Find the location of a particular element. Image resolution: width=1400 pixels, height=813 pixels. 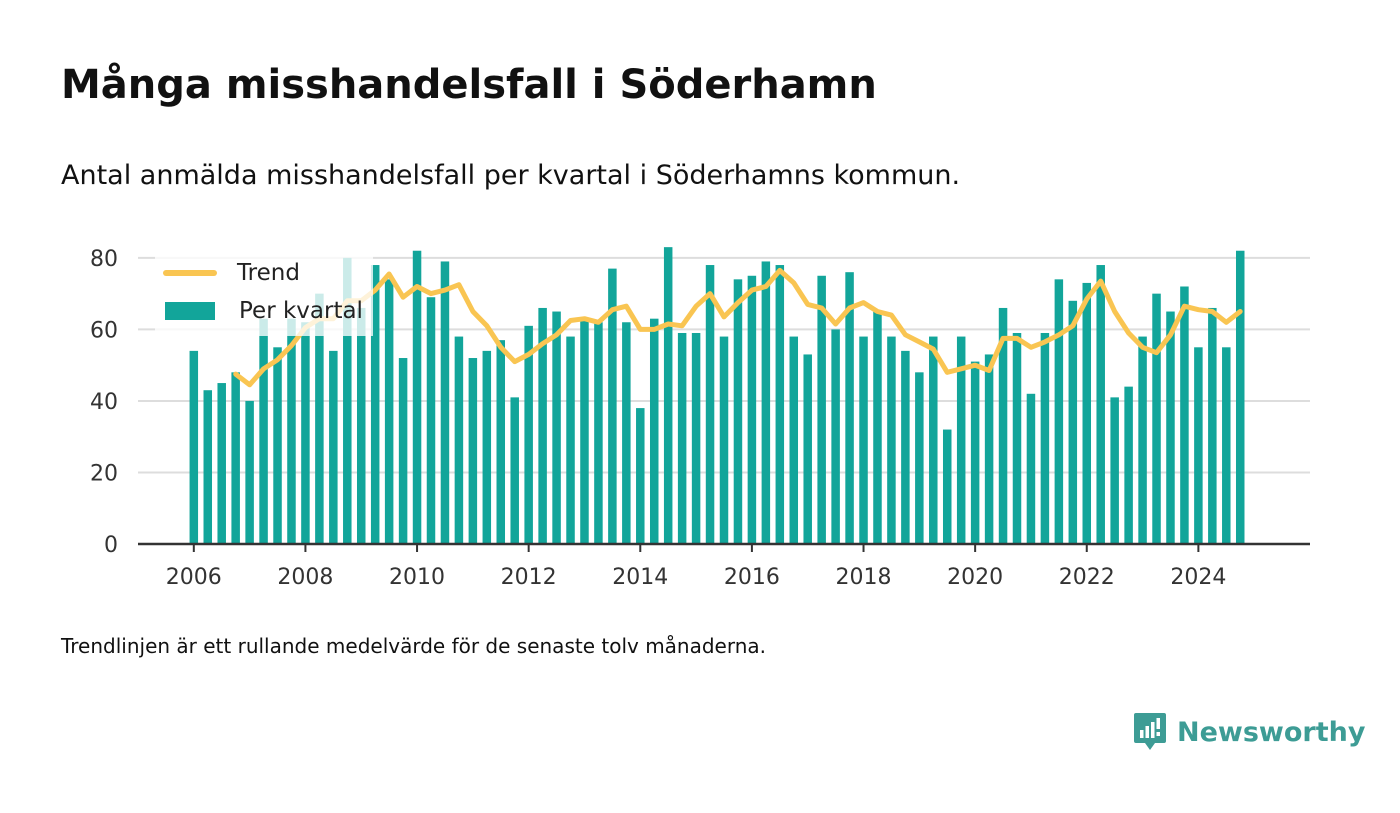

legend-item-bars: Per kvartal is located at coordinates (263, 311).